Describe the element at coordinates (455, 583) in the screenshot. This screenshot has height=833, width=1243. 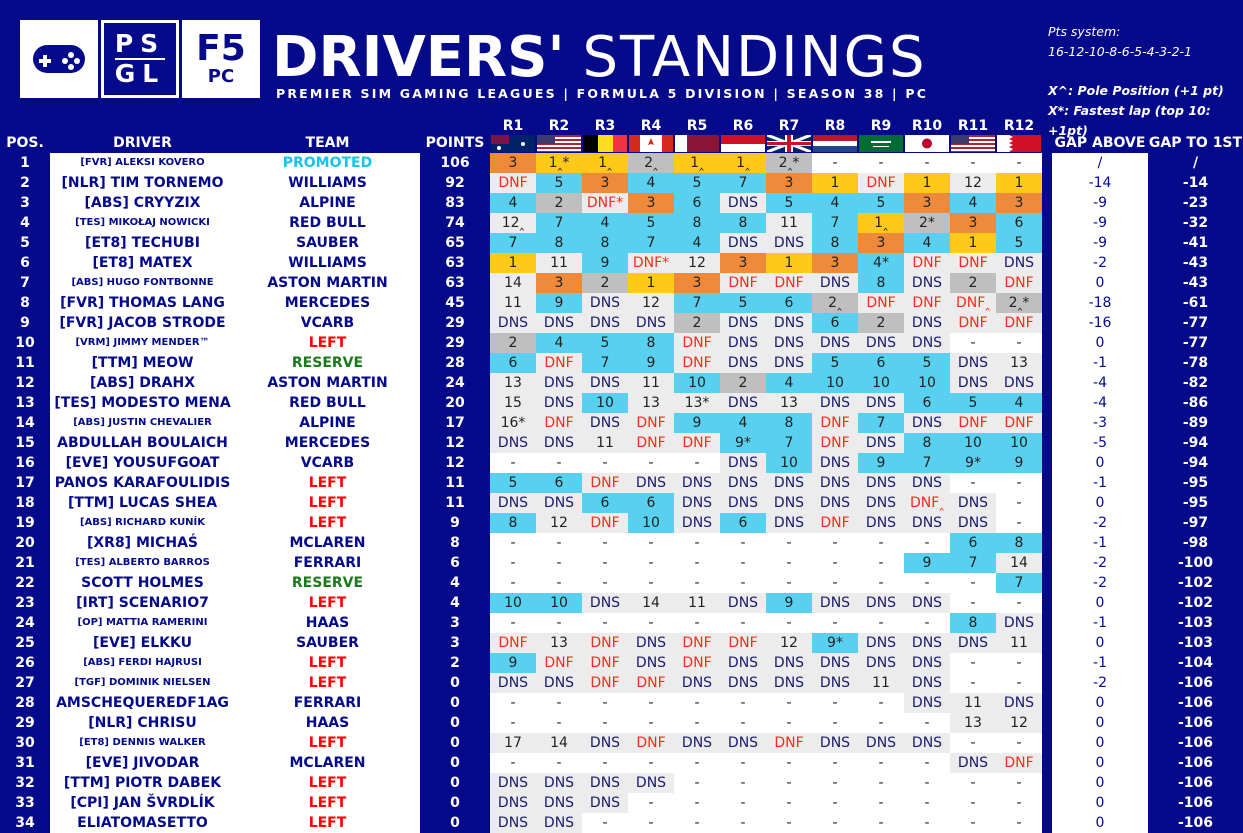
I see `row-points: 4` at that location.